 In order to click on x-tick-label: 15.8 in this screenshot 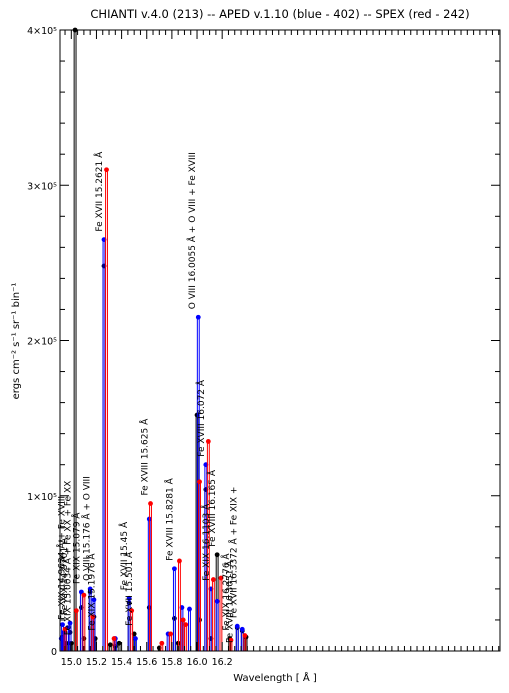, I will do `click(171, 662)`.